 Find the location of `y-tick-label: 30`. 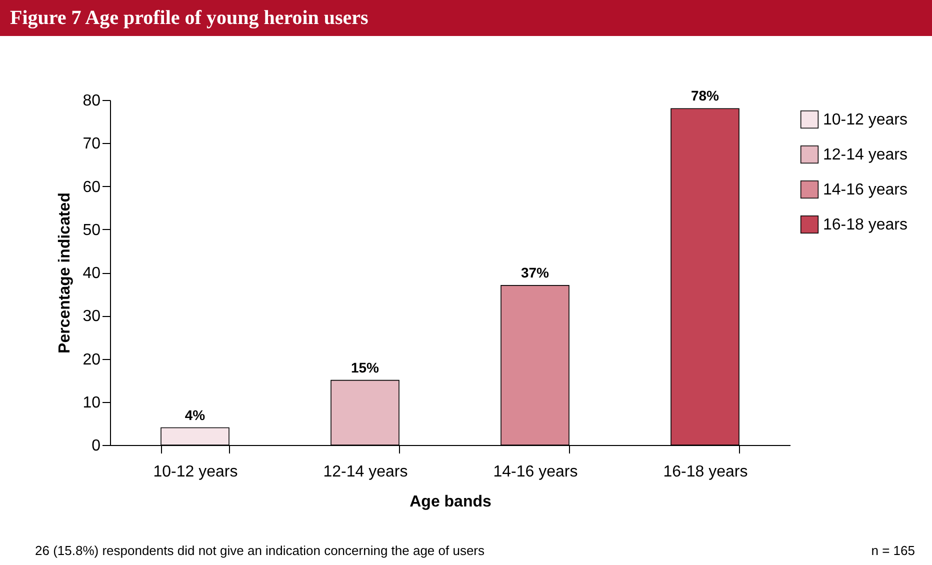

y-tick-label: 30 is located at coordinates (91, 317).